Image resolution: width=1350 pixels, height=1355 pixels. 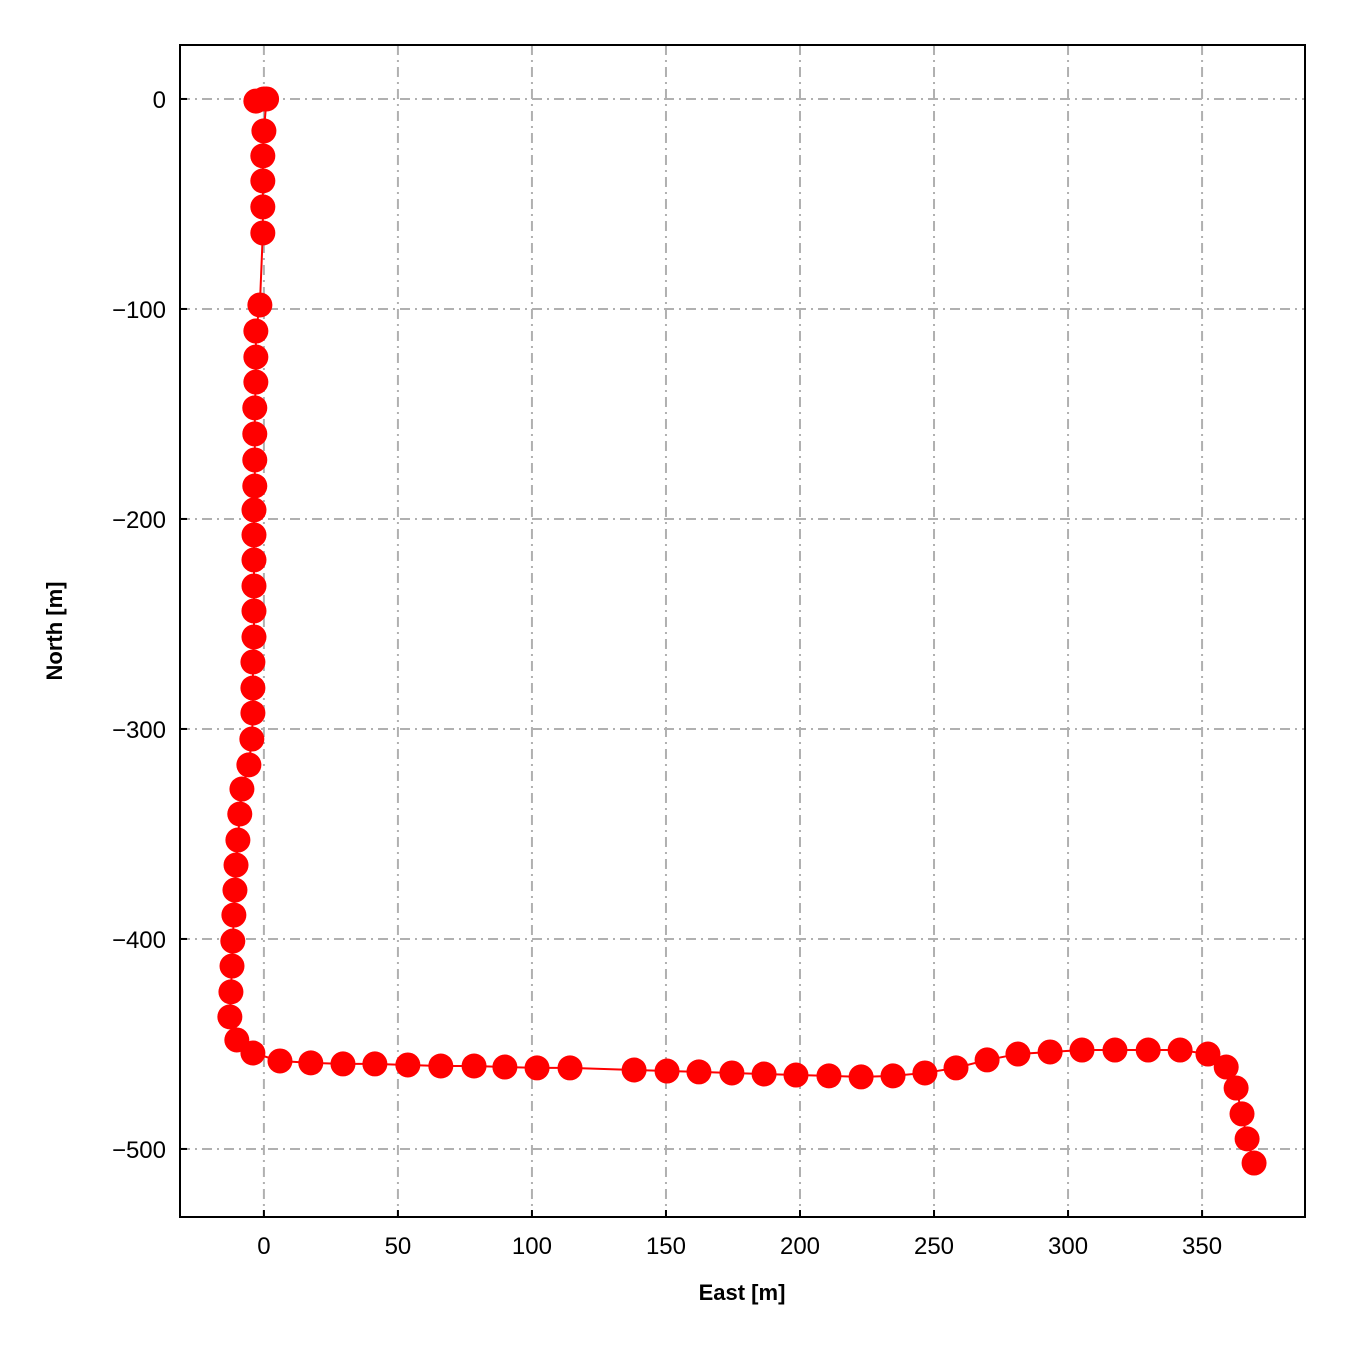 I want to click on x-tick-label: 350, so click(x=1202, y=1246).